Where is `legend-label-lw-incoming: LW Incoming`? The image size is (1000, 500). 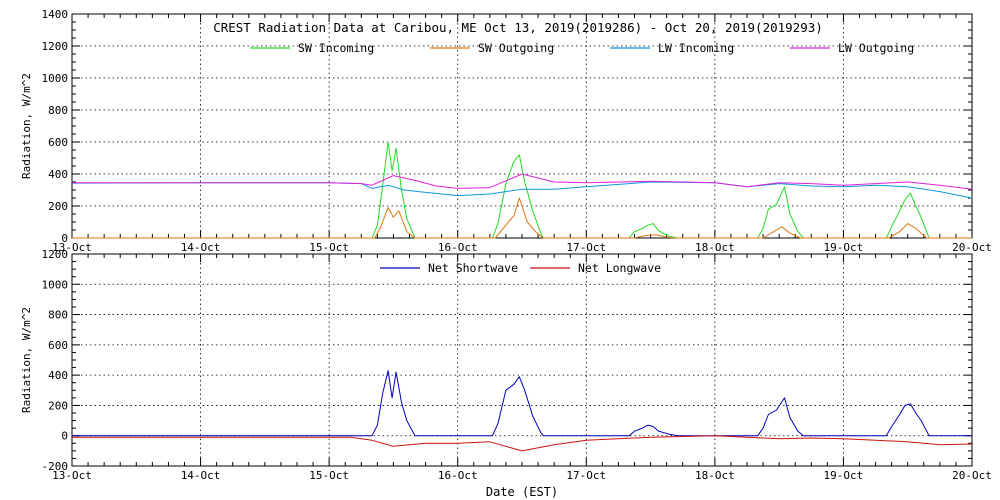 legend-label-lw-incoming: LW Incoming is located at coordinates (696, 48).